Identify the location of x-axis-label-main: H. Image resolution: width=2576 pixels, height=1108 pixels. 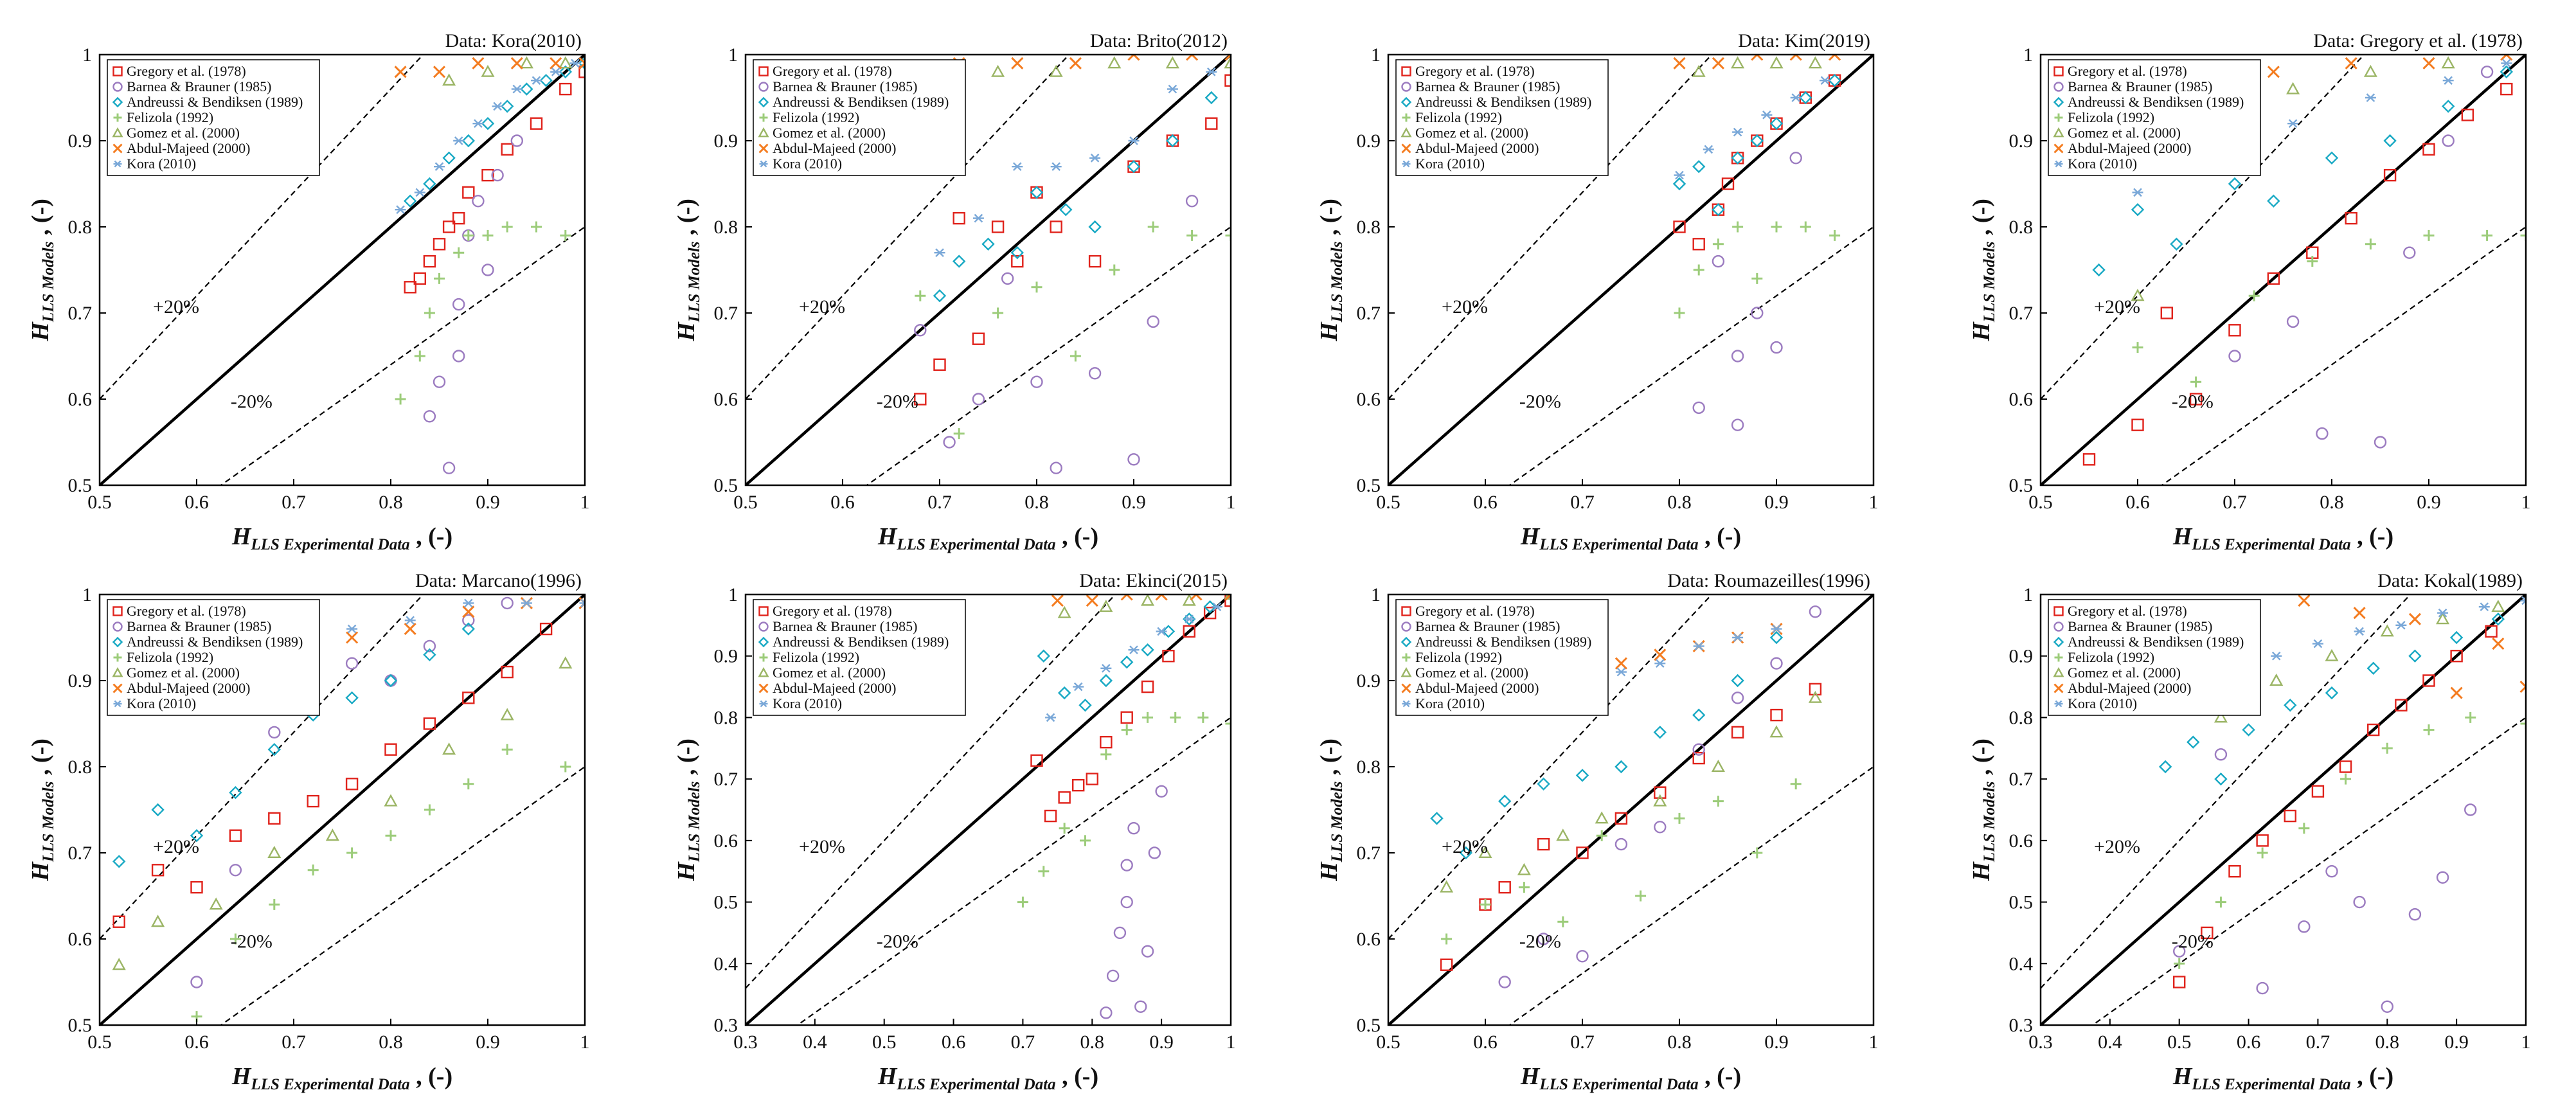
(887, 536).